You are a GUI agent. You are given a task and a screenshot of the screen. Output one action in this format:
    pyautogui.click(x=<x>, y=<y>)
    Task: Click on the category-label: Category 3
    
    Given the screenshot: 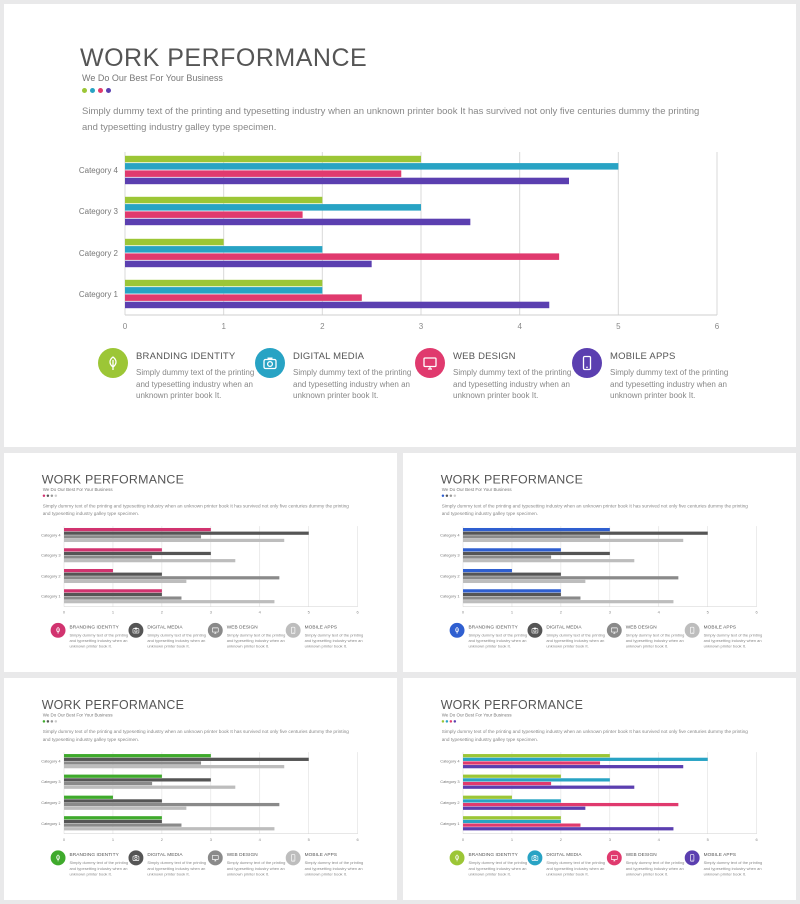 What is the action you would take?
    pyautogui.click(x=51, y=555)
    